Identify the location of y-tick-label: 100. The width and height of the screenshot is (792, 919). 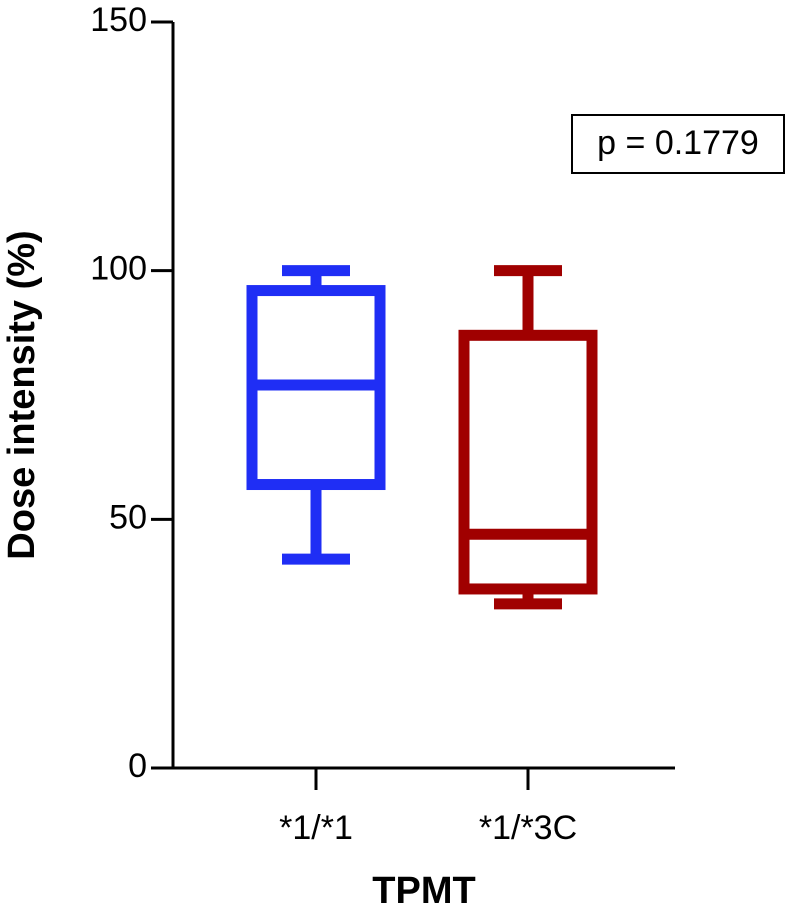
(118, 269).